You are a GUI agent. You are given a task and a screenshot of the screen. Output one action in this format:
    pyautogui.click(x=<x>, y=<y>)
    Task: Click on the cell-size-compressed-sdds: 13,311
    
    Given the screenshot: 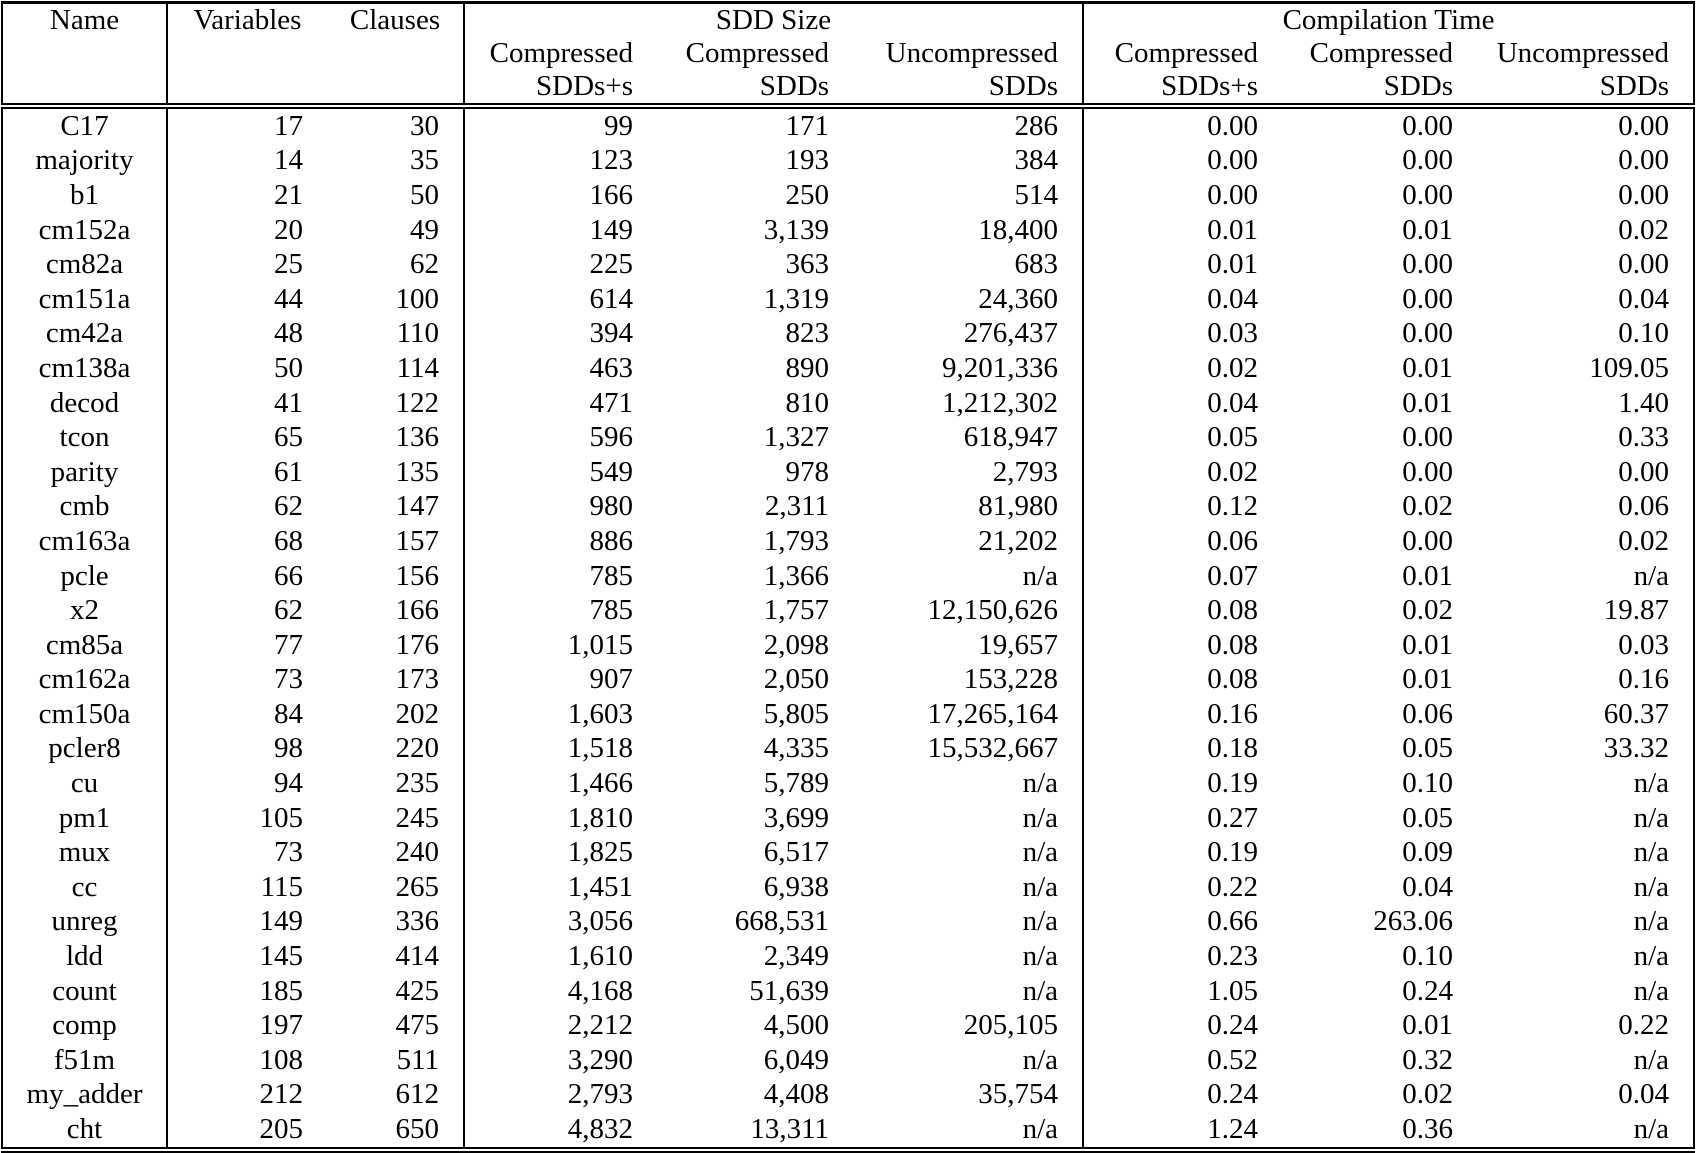 What is the action you would take?
    pyautogui.click(x=789, y=1129)
    